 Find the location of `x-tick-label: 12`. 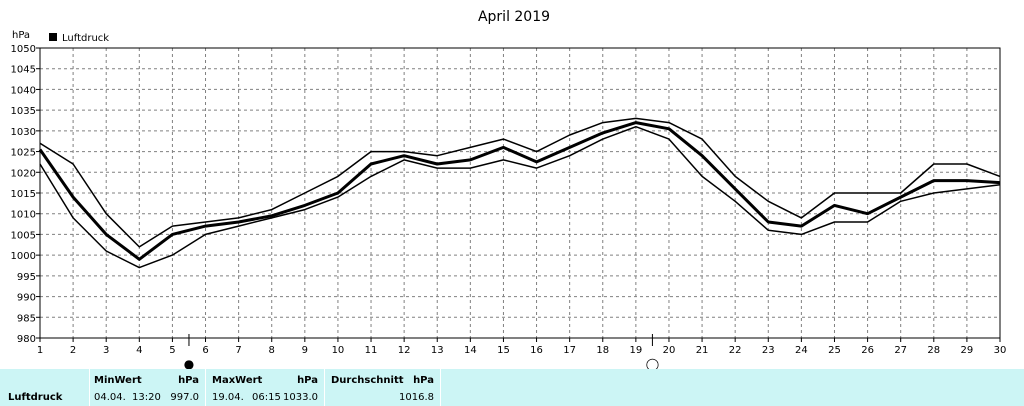

x-tick-label: 12 is located at coordinates (404, 350).